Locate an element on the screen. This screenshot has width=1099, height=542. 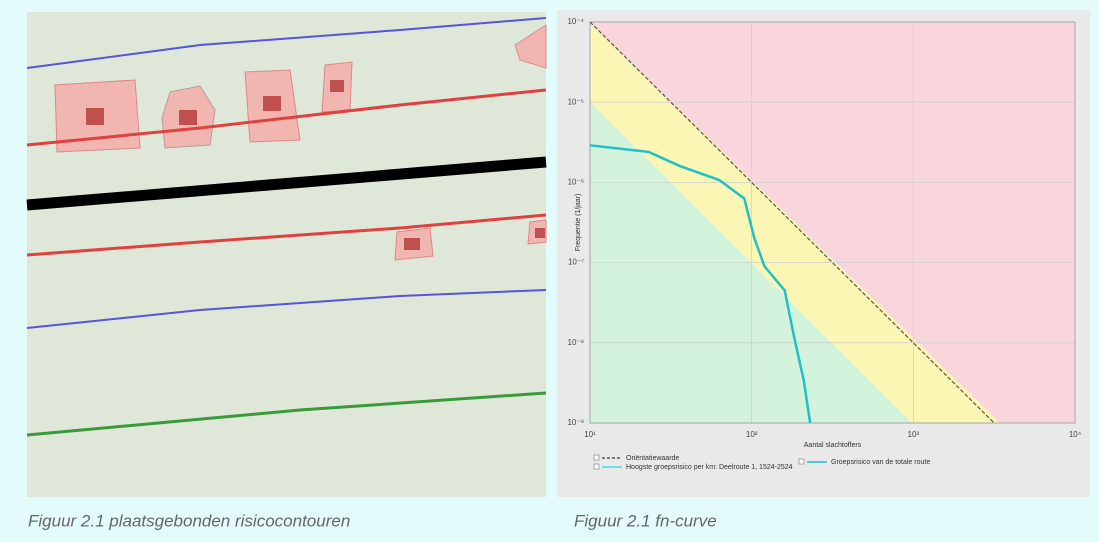
y-tick-label: 10⁻⁶ is located at coordinates (576, 182).